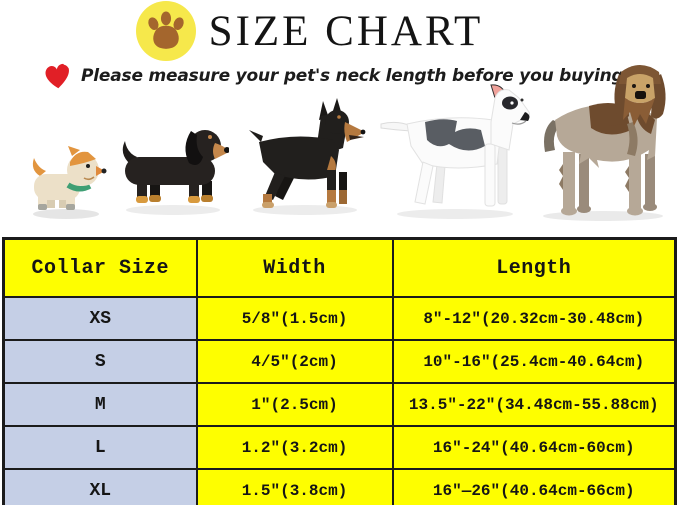 This screenshot has width=679, height=505. Describe the element at coordinates (534, 447) in the screenshot. I see `length-cell: 16"-24"(40.64cm-60cm)` at that location.